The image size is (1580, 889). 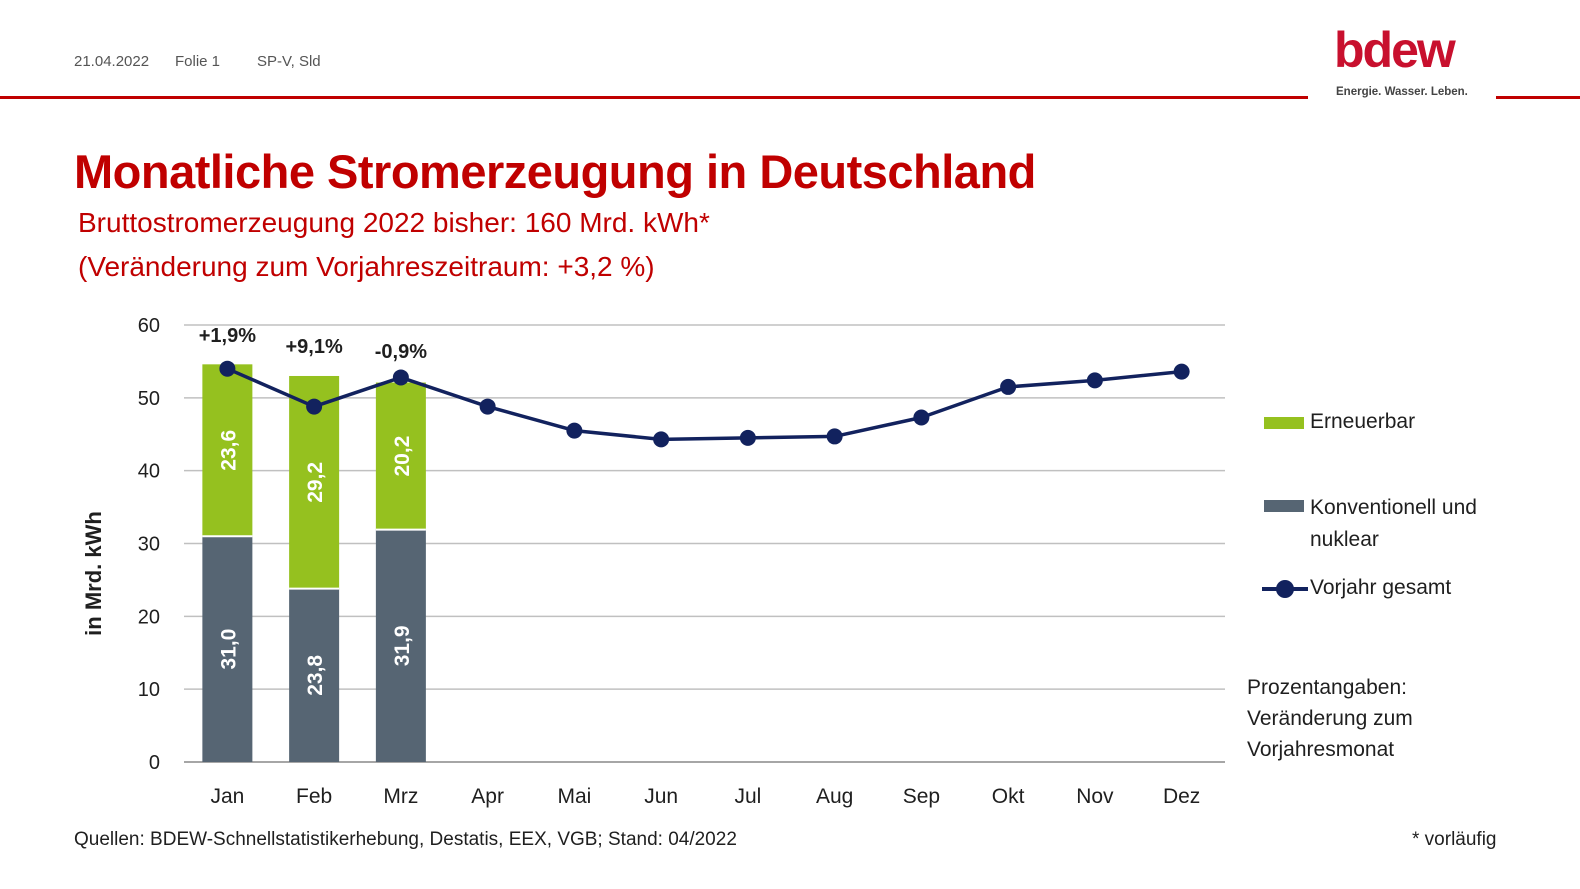 I want to click on page-title: Monatliche Stromerzeugung in Deutschland, so click(x=555, y=171).